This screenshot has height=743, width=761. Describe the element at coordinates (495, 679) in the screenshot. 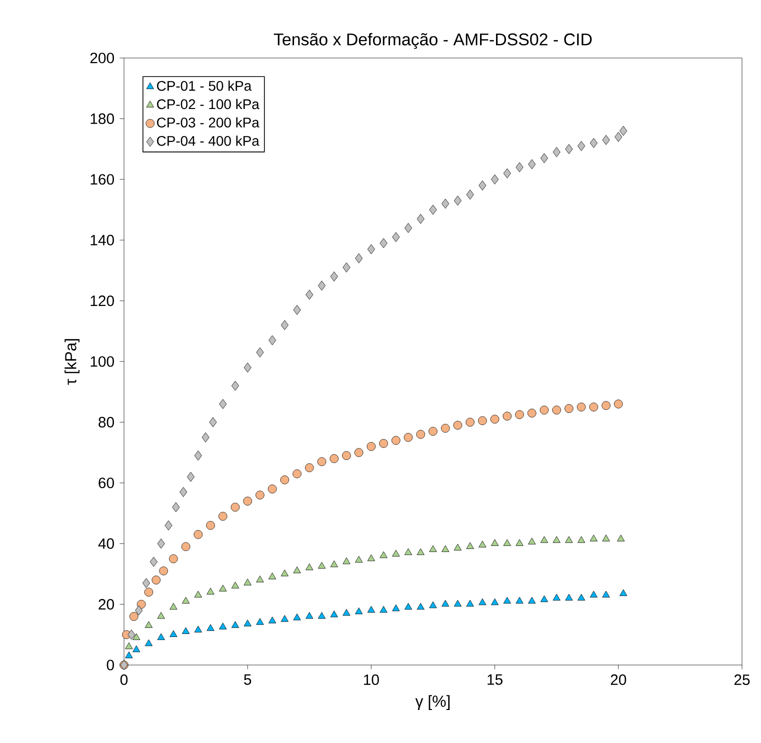

I see `x-tick-label: 15` at that location.